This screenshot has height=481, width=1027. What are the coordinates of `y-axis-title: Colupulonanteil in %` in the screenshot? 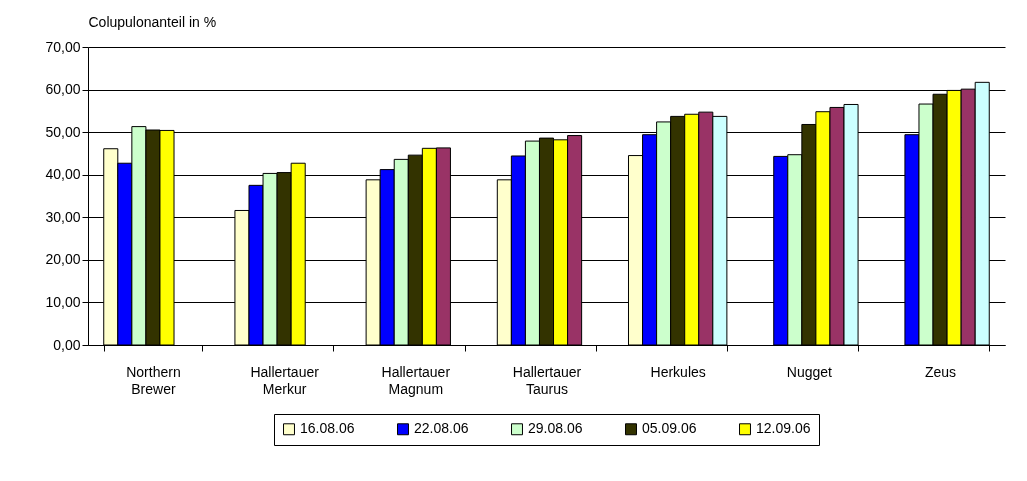 It's located at (152, 21).